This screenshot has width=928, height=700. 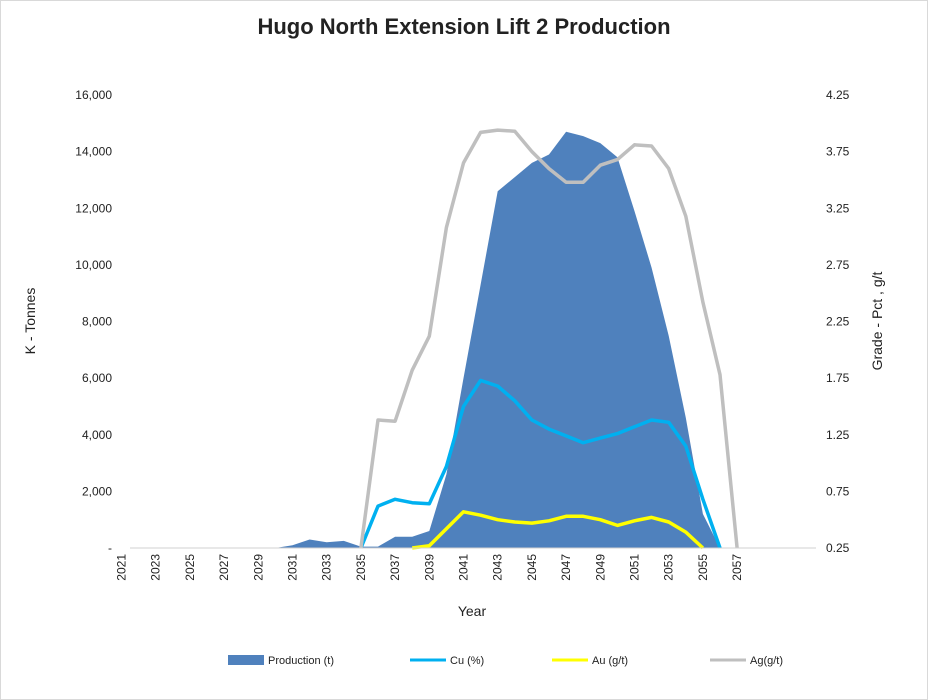 What do you see at coordinates (97, 435) in the screenshot?
I see `y-left-tick-label: 4,000` at bounding box center [97, 435].